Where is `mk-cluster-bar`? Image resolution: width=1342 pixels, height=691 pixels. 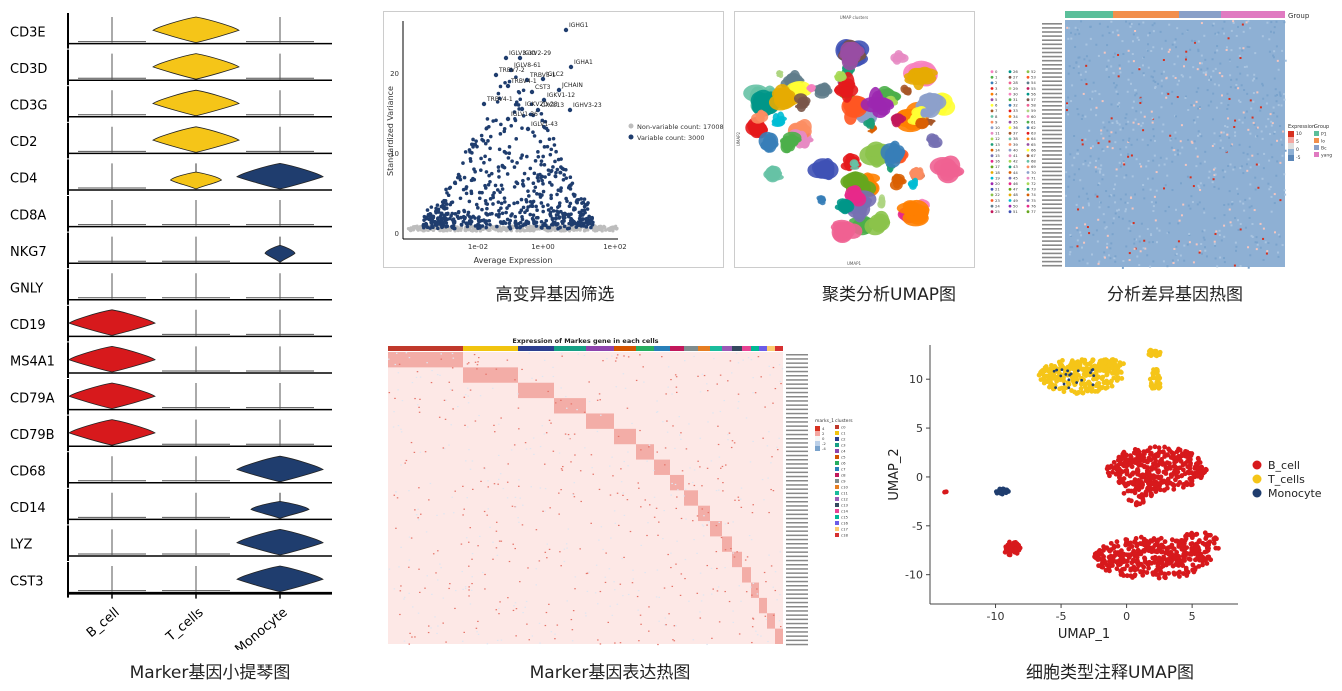
mk-cluster-bar is located at coordinates (677, 348).